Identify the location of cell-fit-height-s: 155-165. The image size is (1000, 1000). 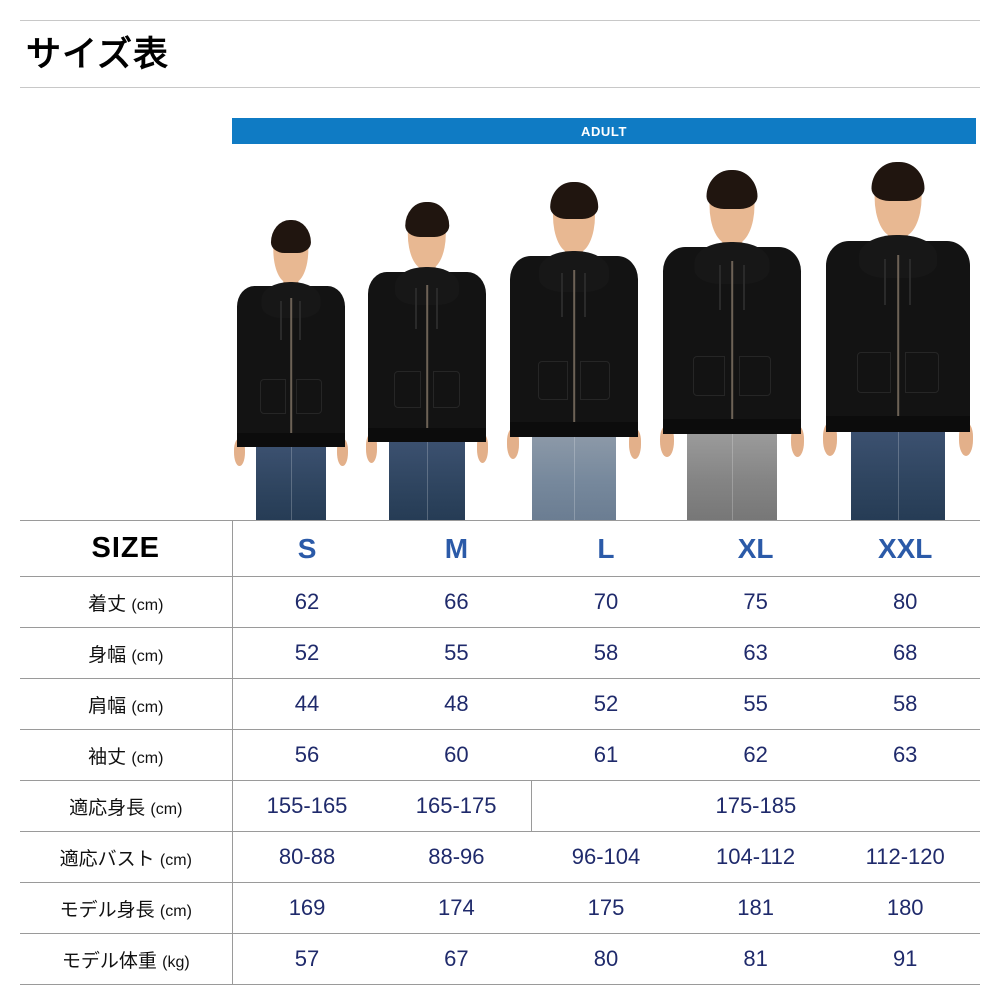
(307, 806).